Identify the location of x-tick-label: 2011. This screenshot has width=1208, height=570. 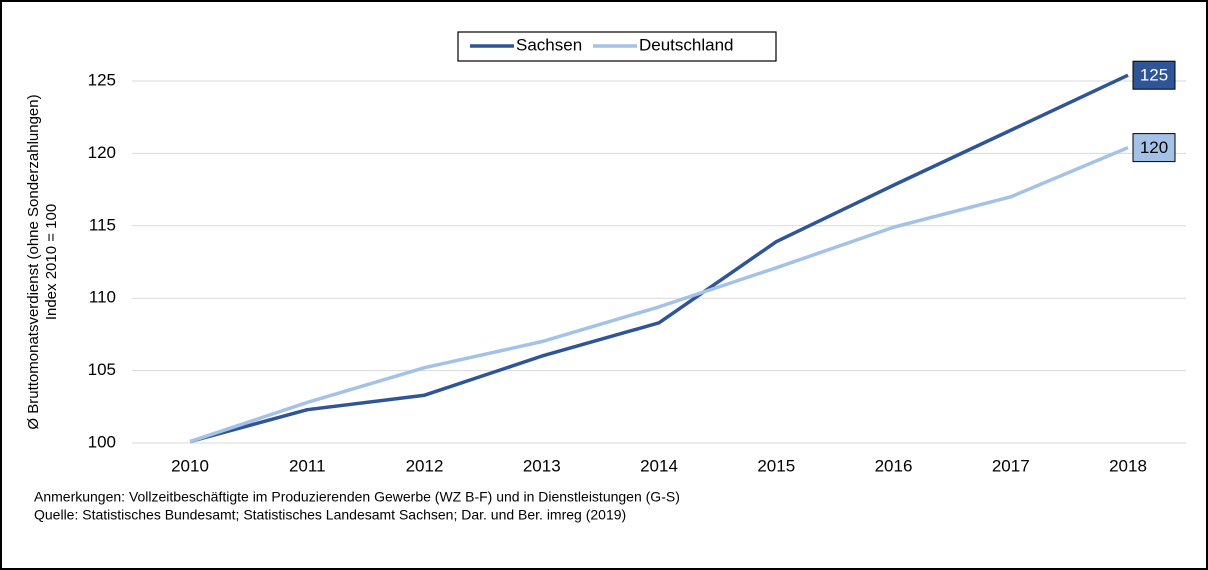
(307, 465).